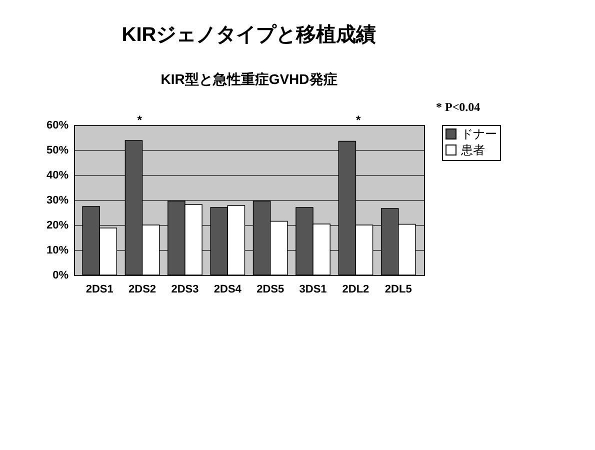  I want to click on x-tick-label: 2DL2, so click(356, 290).